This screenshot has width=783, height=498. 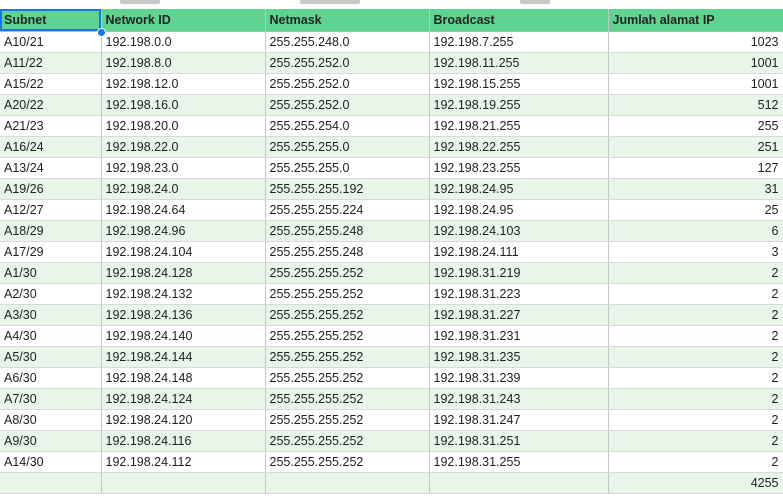 I want to click on cell-subnet: A14/30, so click(x=51, y=462).